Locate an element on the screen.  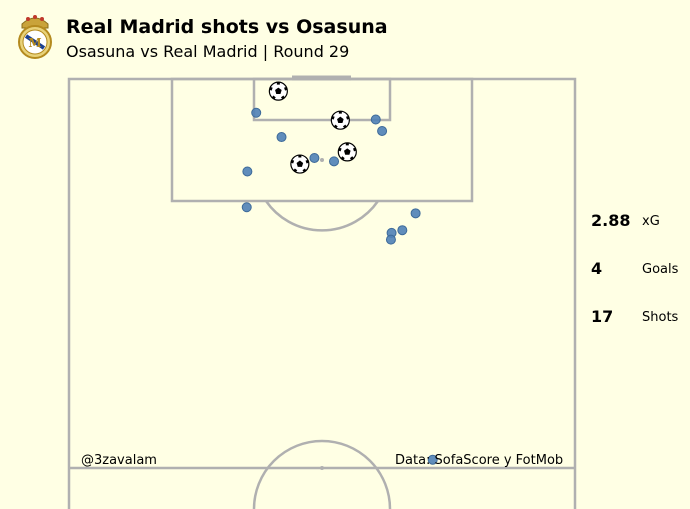
shots-value: 17 is located at coordinates (602, 316).